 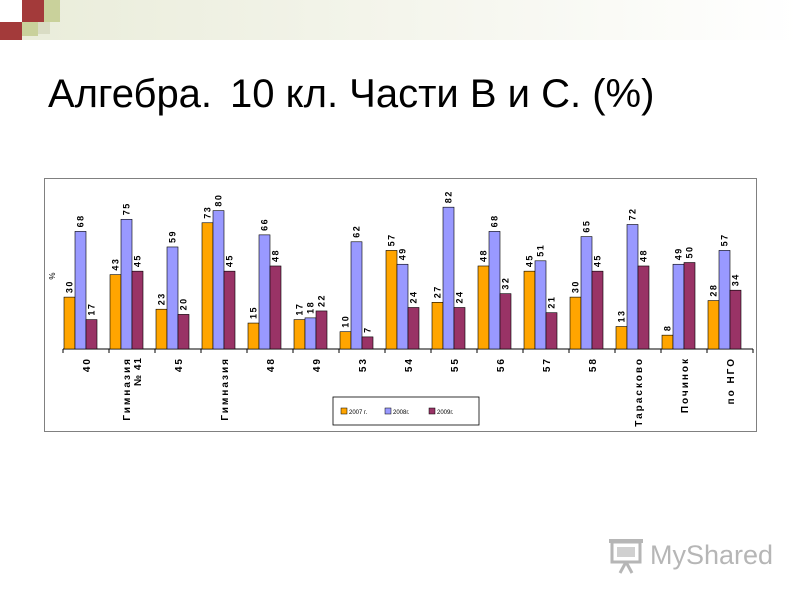 I want to click on data-label: 62, so click(x=357, y=231).